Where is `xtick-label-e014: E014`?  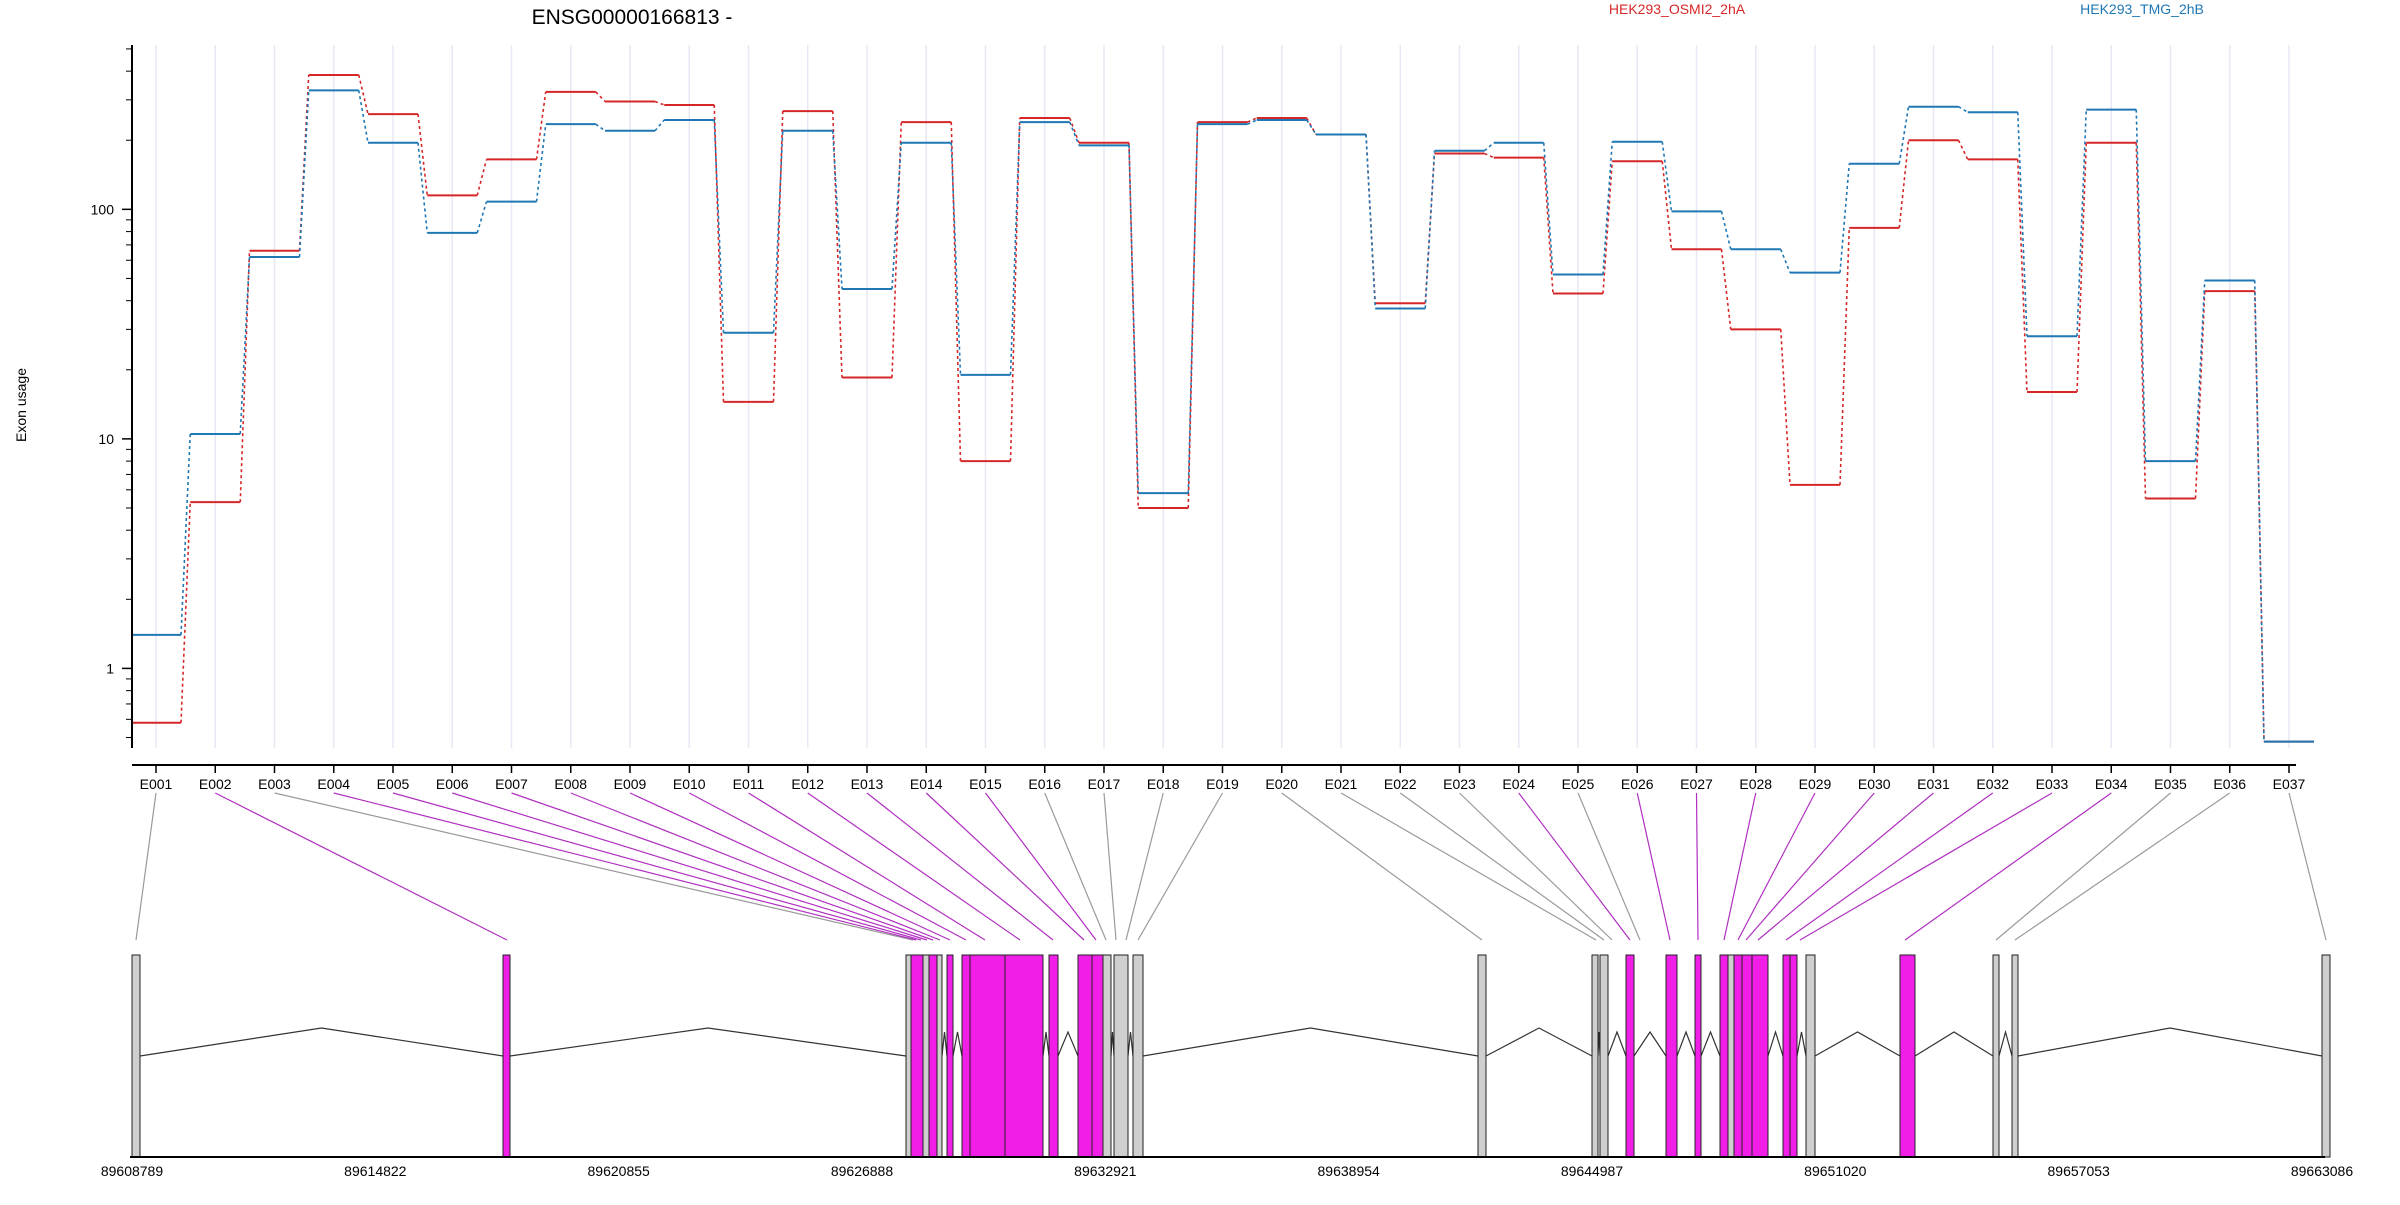
xtick-label-e014: E014 is located at coordinates (926, 784).